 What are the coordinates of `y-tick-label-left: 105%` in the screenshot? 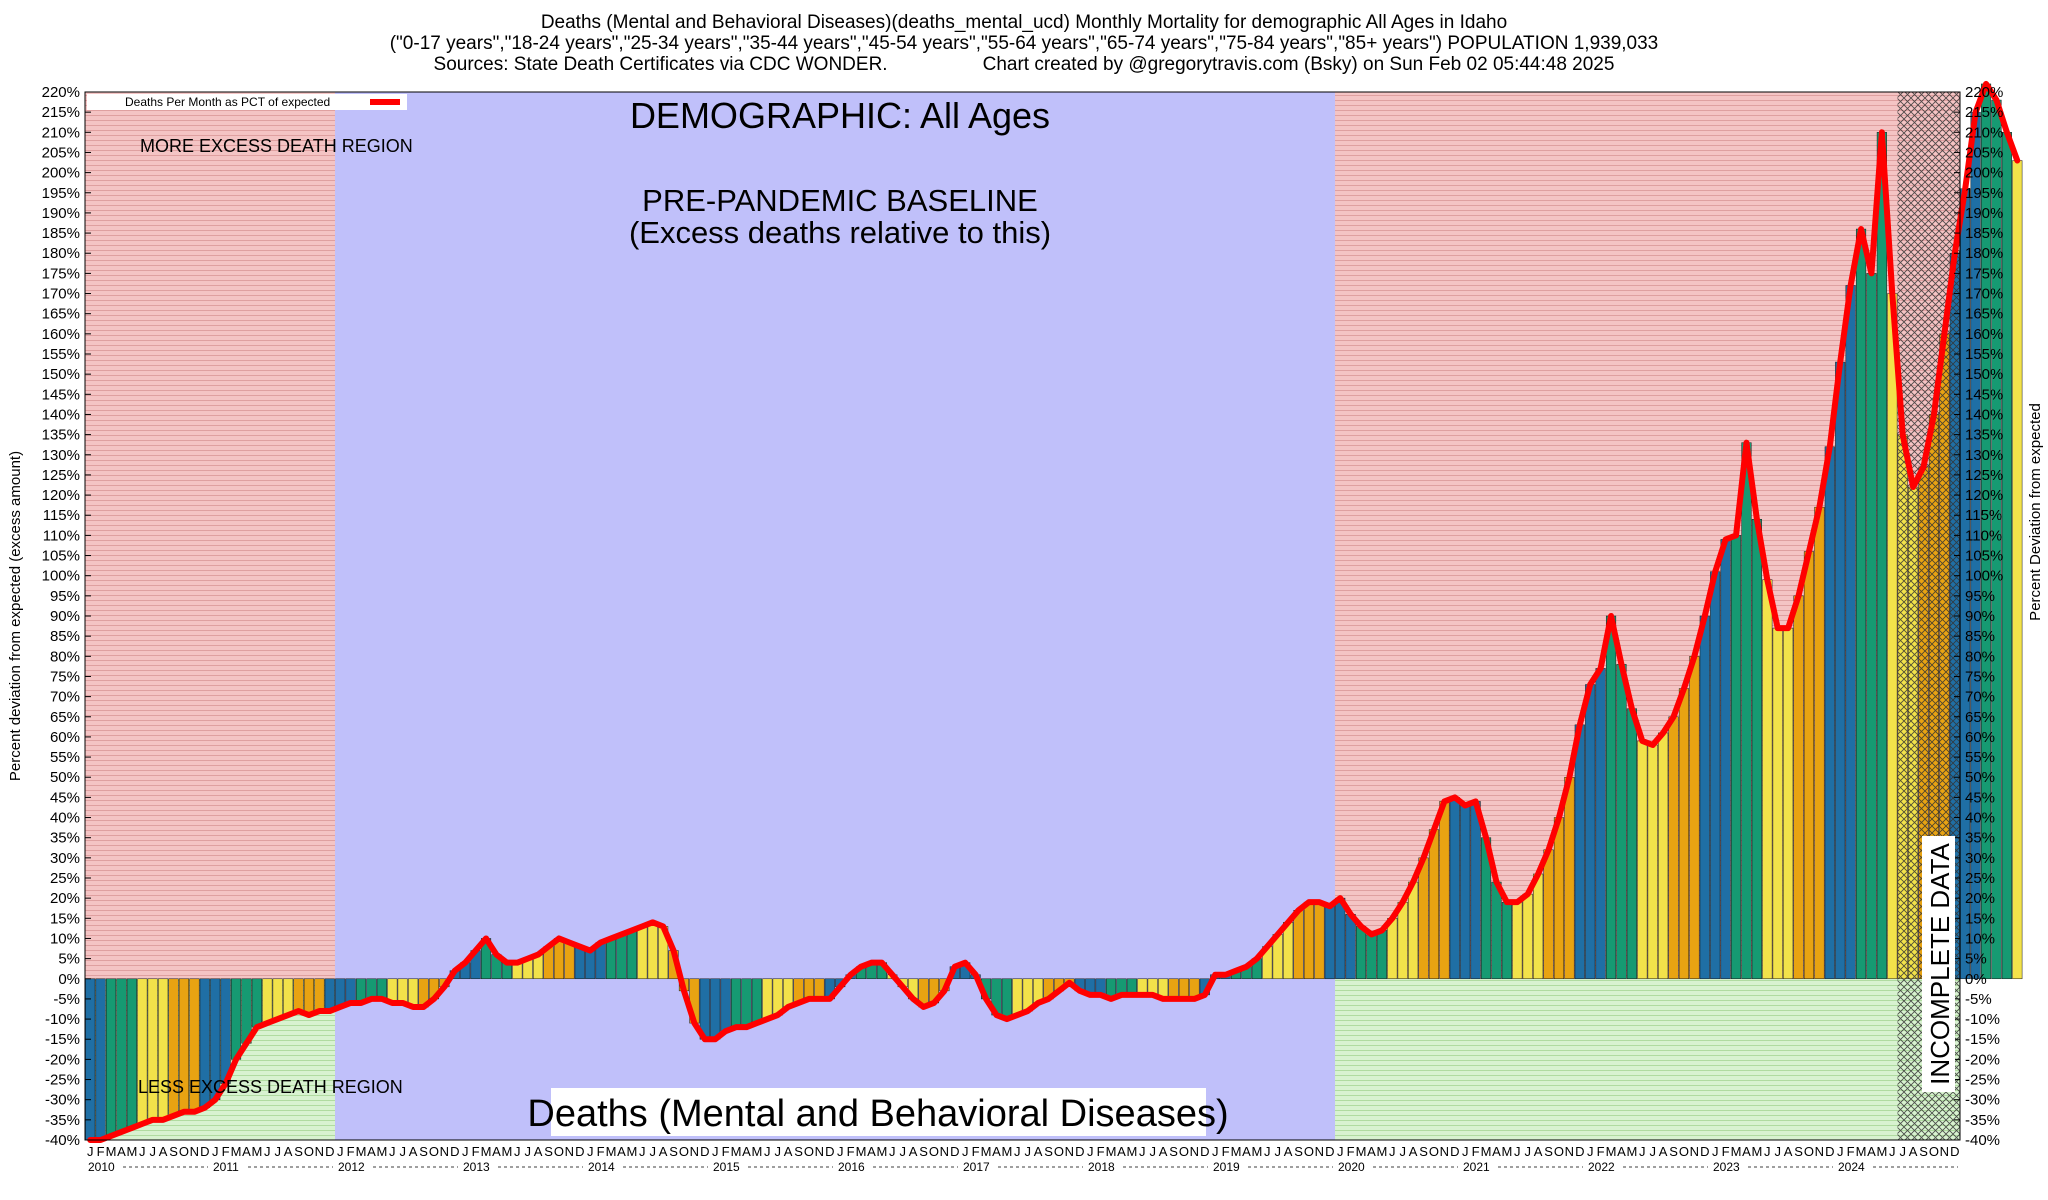 It's located at (61, 556).